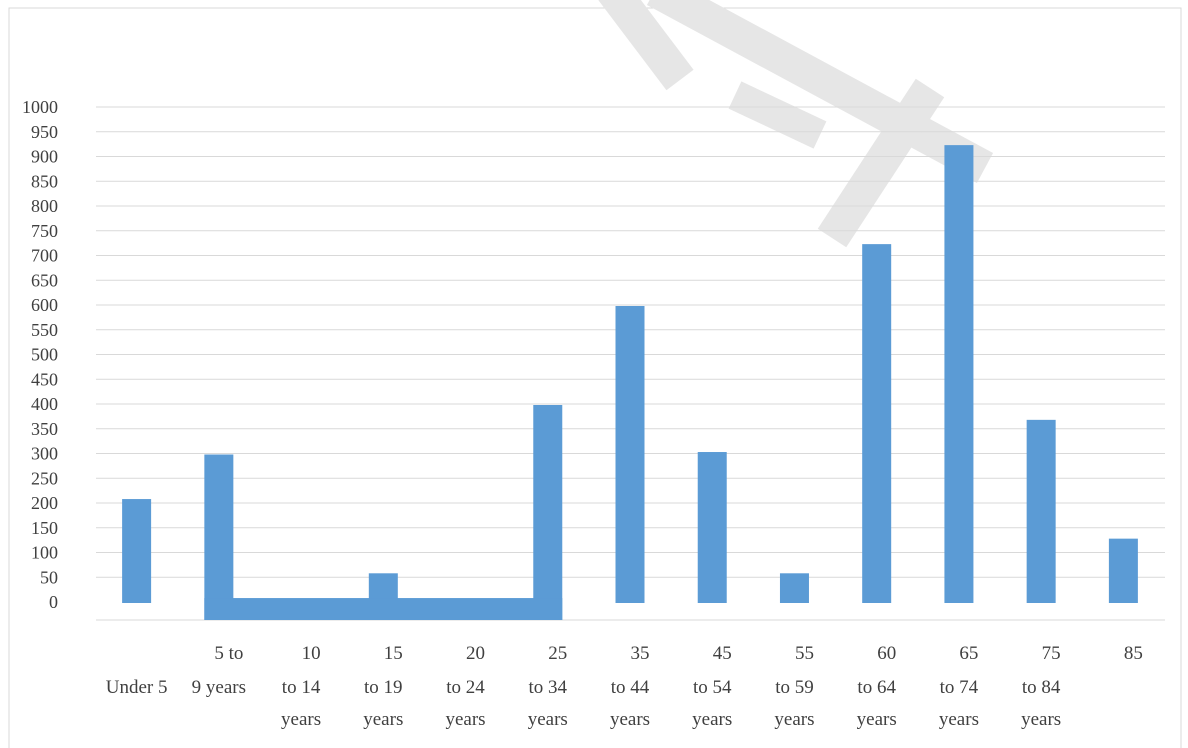 This screenshot has width=1188, height=748. Describe the element at coordinates (311, 653) in the screenshot. I see `x-tick-label: 10` at that location.